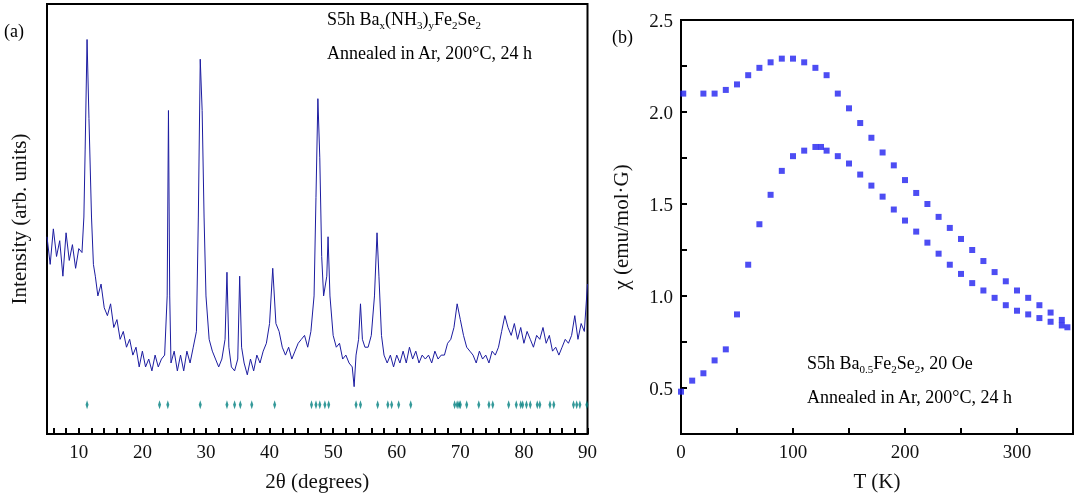 Image resolution: width=1075 pixels, height=498 pixels. What do you see at coordinates (622, 37) in the screenshot?
I see `text: (b)` at bounding box center [622, 37].